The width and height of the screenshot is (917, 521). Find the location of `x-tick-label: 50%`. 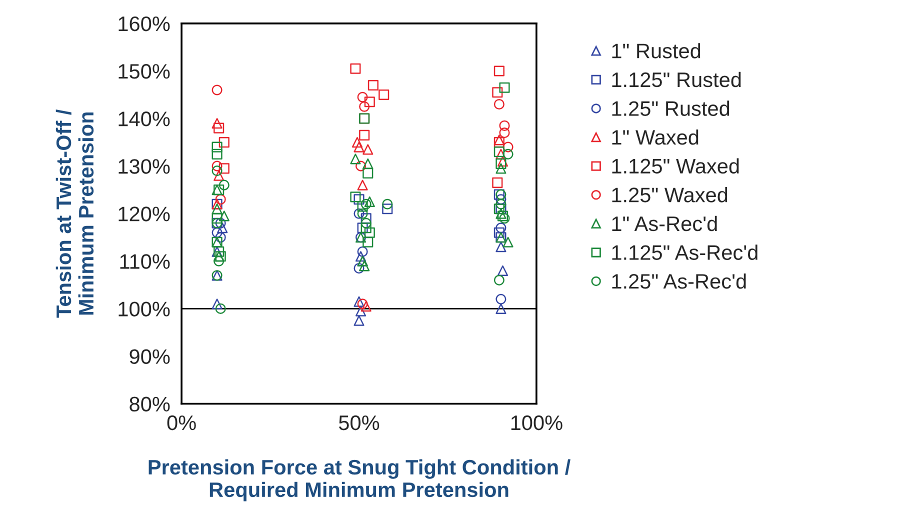

x-tick-label: 50% is located at coordinates (359, 422).